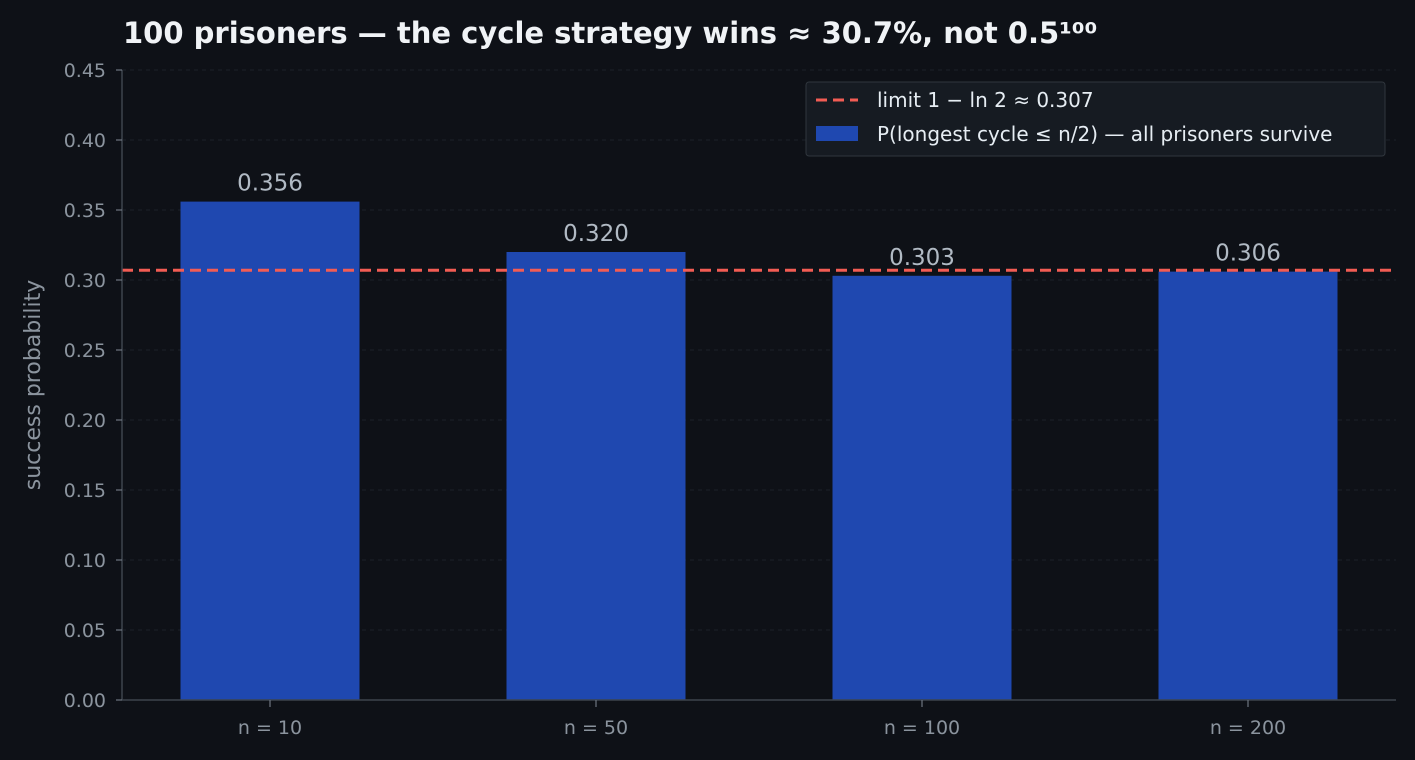 The image size is (1415, 760). I want to click on x-tick-label: n = 100, so click(922, 728).